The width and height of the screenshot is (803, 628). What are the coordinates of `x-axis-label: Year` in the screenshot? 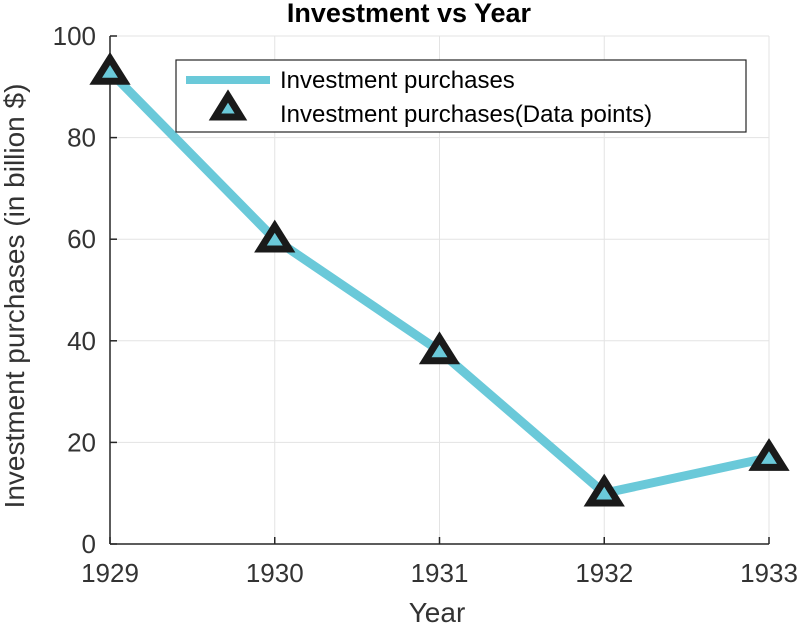 It's located at (437, 612).